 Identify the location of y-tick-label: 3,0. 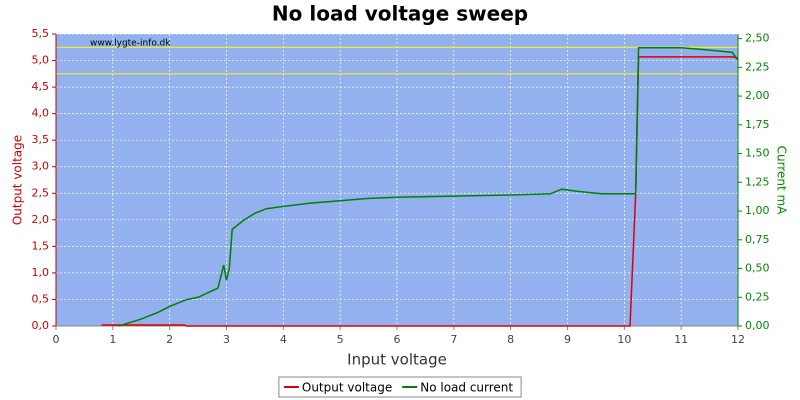
(41, 166).